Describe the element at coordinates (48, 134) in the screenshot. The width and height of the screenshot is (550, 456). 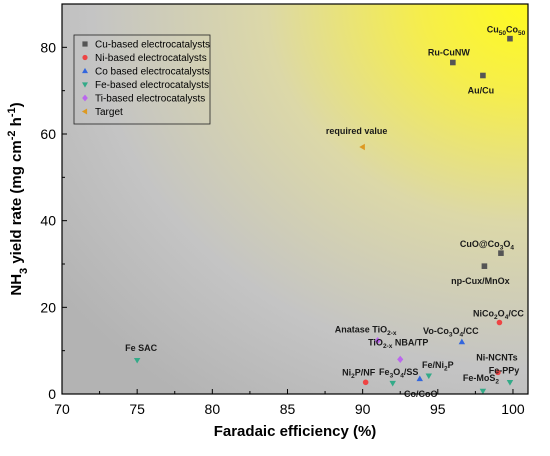
I see `y-tick-label: 60` at that location.